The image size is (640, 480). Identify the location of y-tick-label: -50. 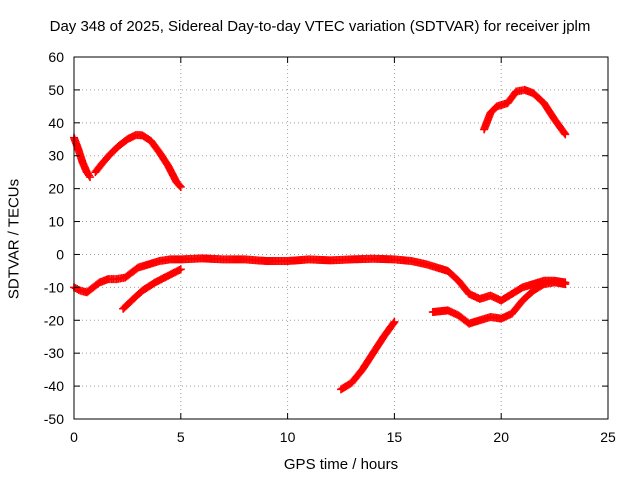
(54, 419).